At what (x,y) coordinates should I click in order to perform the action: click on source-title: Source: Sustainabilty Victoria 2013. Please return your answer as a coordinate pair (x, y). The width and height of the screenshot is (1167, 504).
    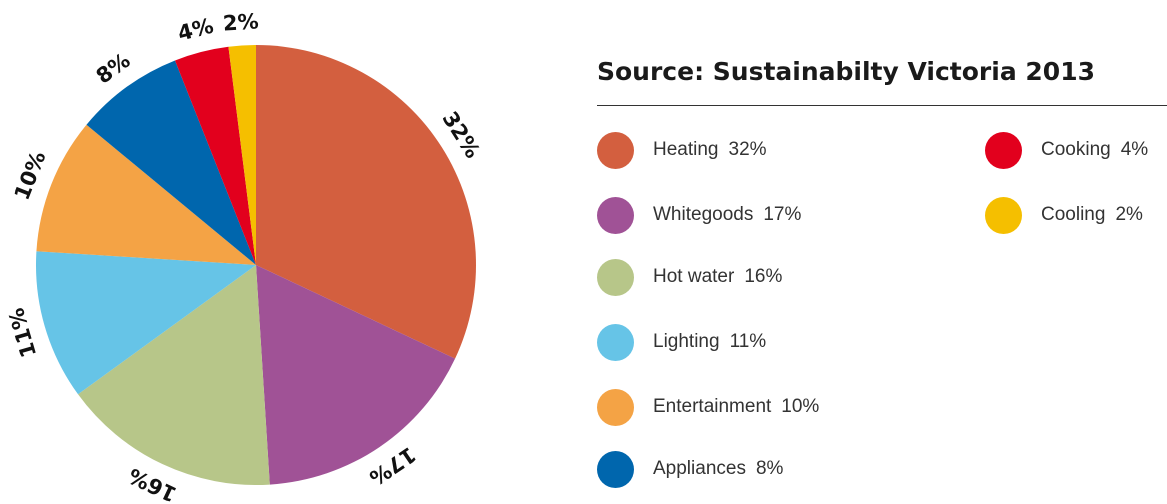
    Looking at the image, I should click on (846, 71).